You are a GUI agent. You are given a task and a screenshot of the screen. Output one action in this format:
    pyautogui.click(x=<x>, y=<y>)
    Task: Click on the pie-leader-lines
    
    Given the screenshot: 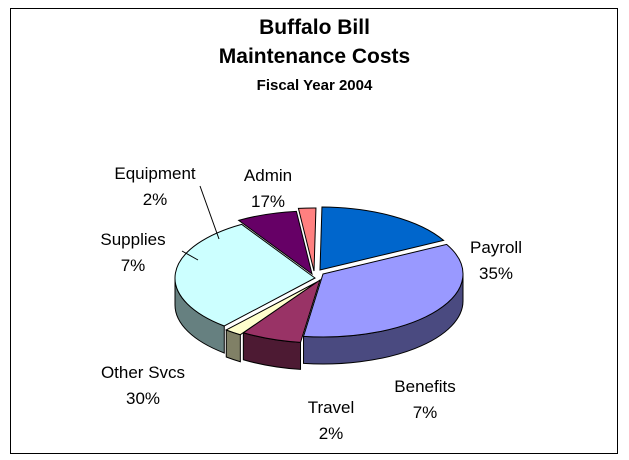 What is the action you would take?
    pyautogui.click(x=200, y=223)
    